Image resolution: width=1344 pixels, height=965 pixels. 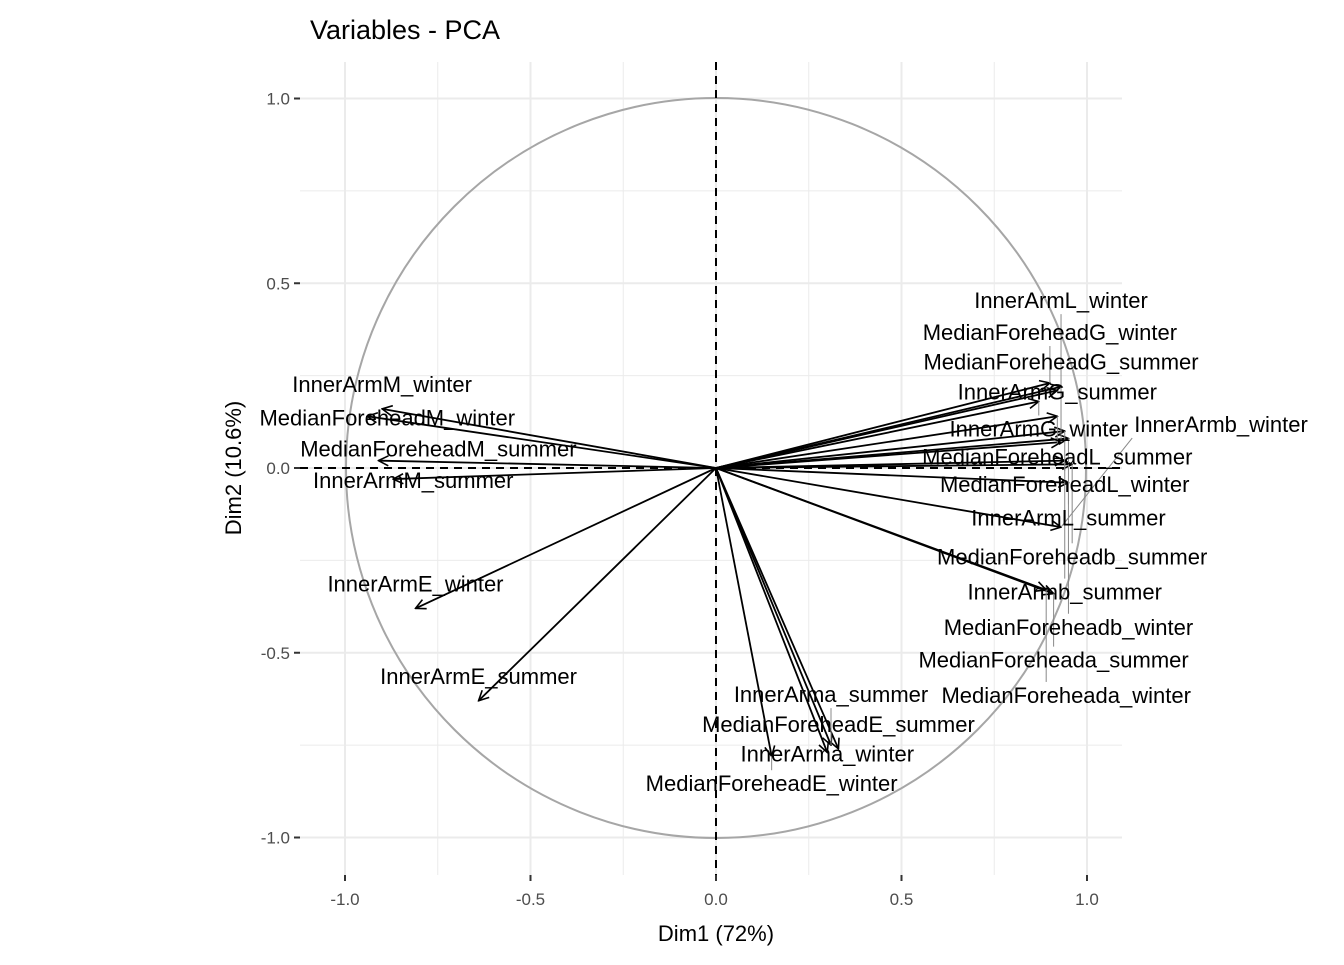 I want to click on x-tick-label: 0.0, so click(x=716, y=899).